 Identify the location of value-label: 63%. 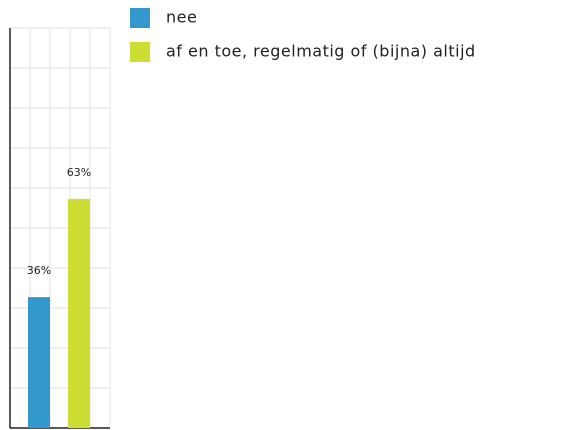
(79, 172).